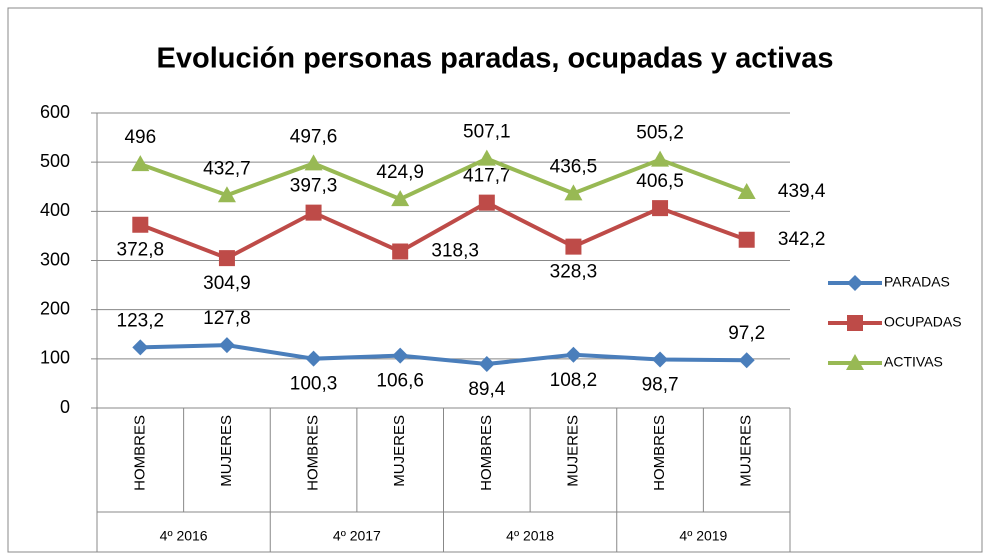  What do you see at coordinates (55, 112) in the screenshot?
I see `y-tick-label: 600` at bounding box center [55, 112].